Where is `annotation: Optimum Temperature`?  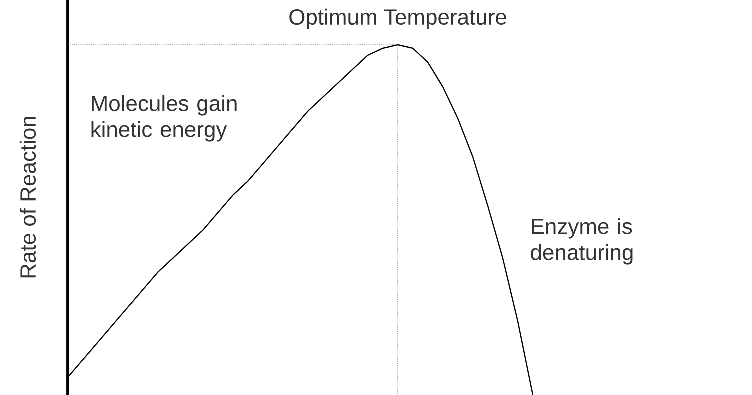 annotation: Optimum Temperature is located at coordinates (398, 19).